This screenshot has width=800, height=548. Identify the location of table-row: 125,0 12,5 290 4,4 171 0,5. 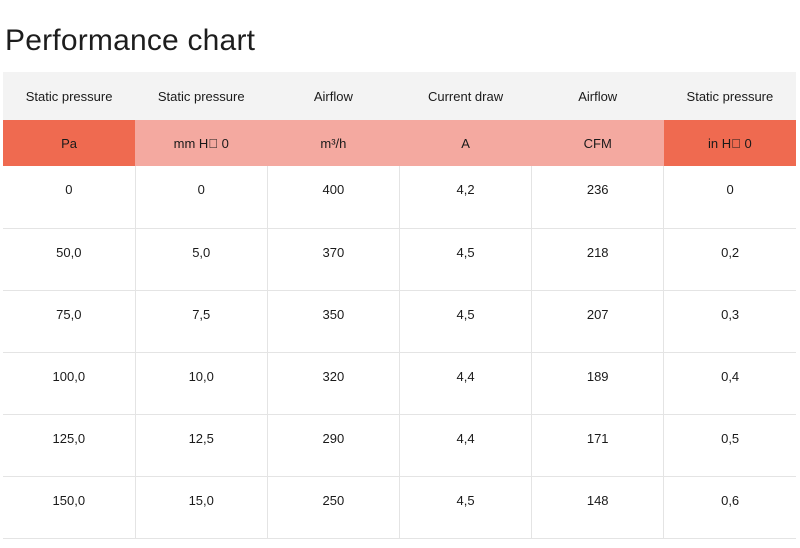
(399, 445).